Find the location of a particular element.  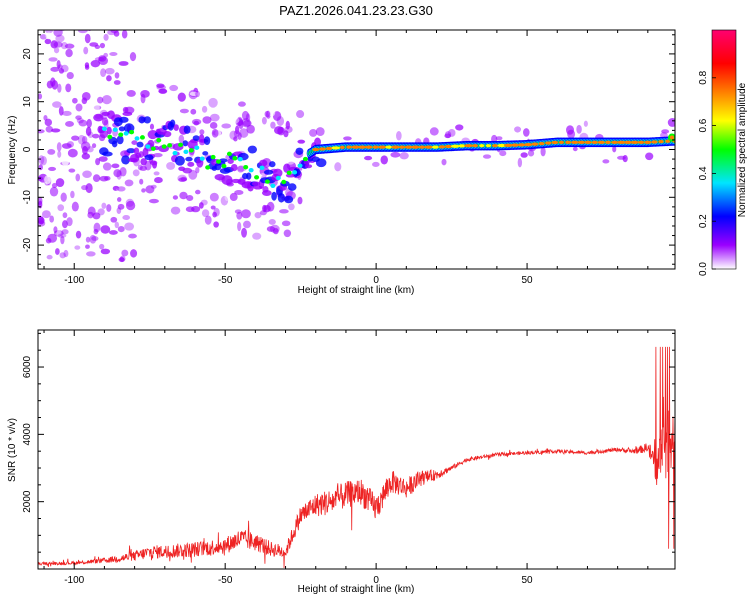

snr-x-tick-label: -100 is located at coordinates (74, 580).